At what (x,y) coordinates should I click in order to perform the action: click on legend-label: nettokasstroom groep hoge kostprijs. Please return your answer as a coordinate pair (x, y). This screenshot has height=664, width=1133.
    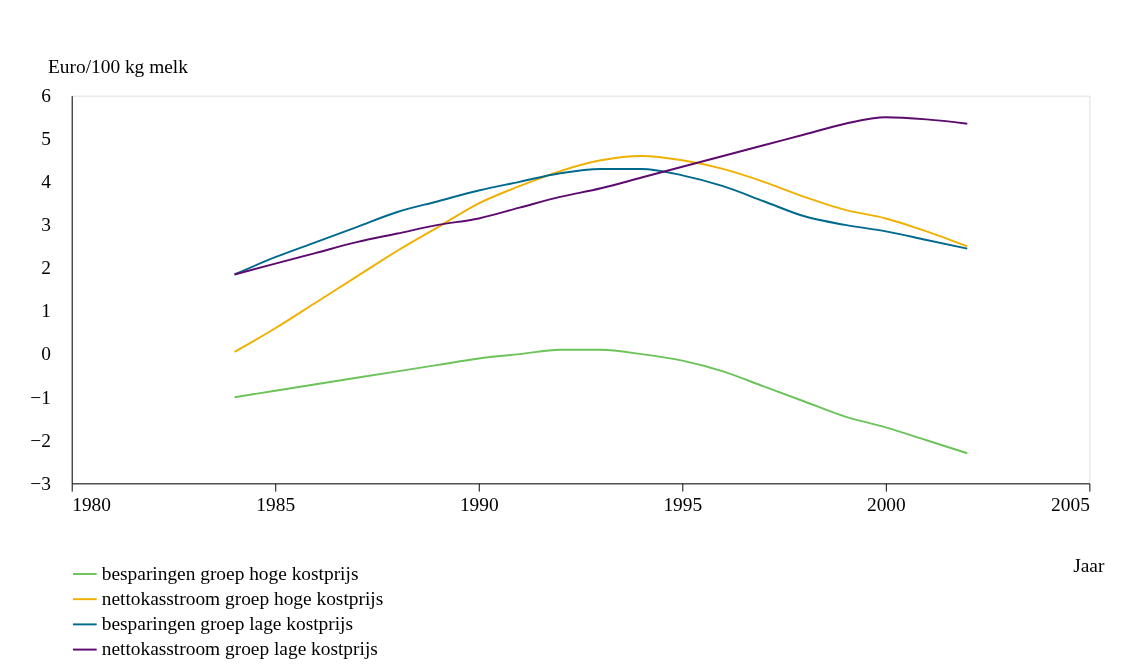
    Looking at the image, I should click on (242, 598).